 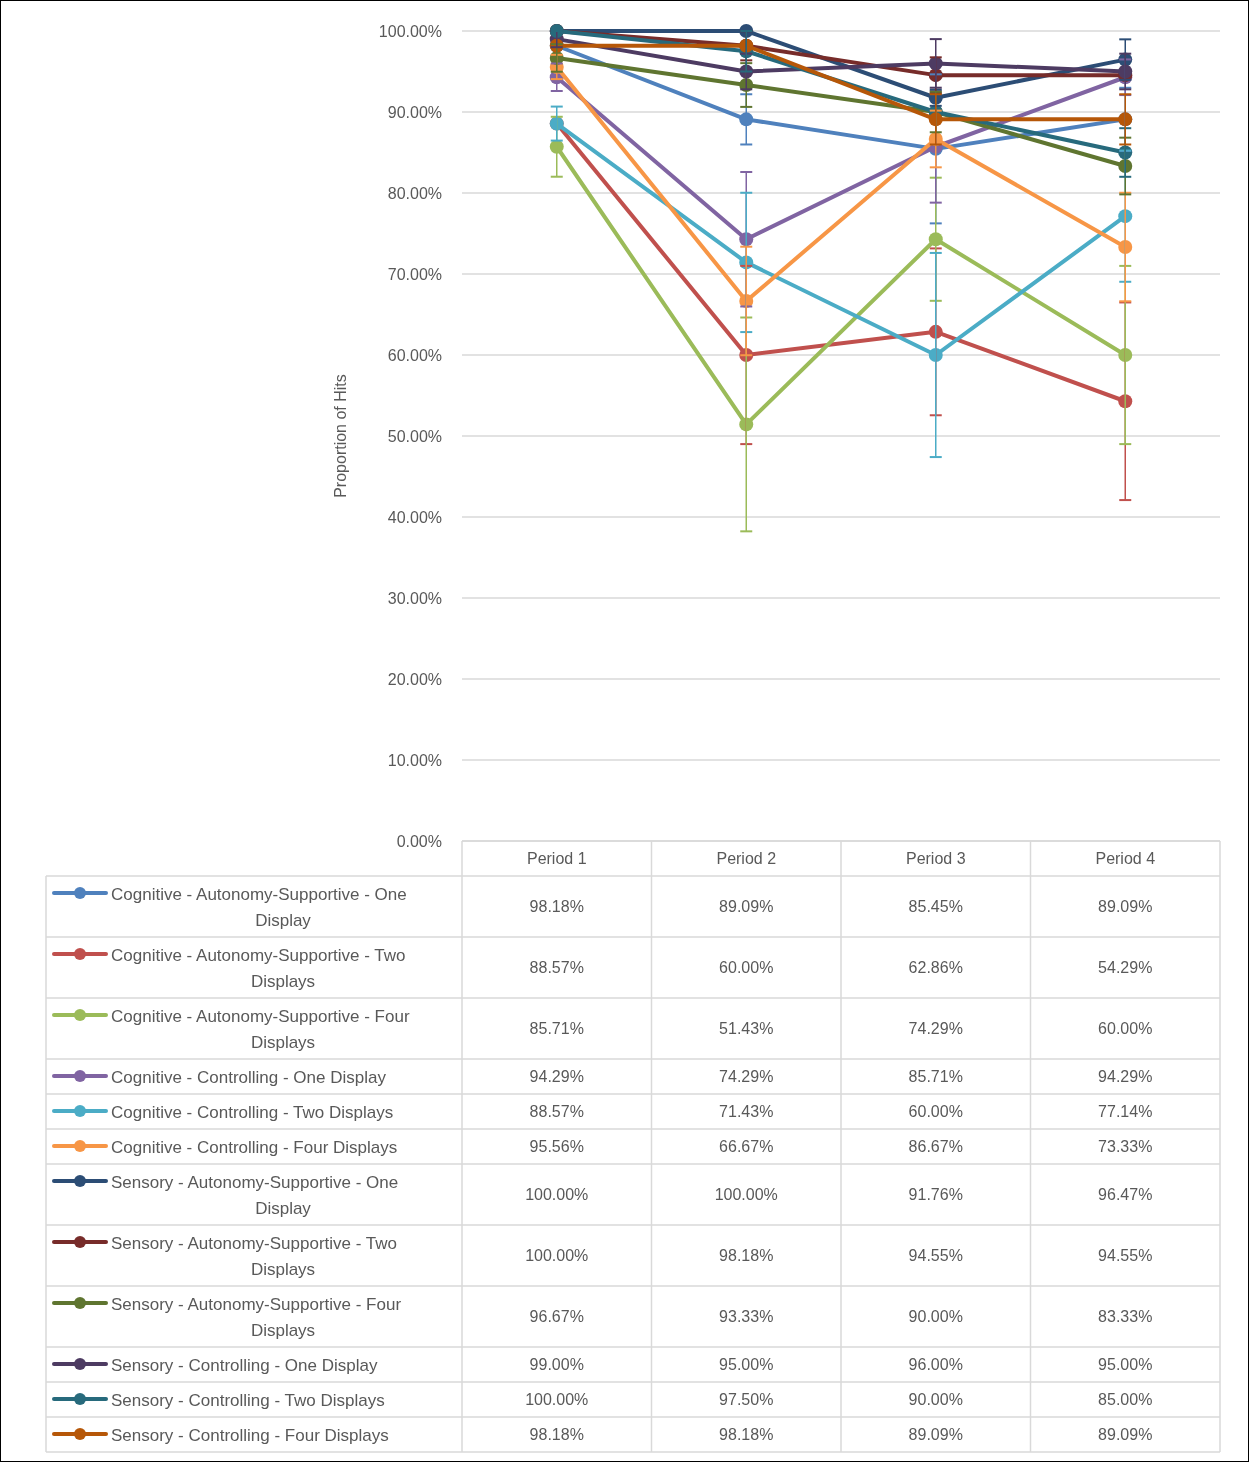 I want to click on legend-label: Sensory - Autonomy-Supportive - Four Displays, so click(x=256, y=1317).